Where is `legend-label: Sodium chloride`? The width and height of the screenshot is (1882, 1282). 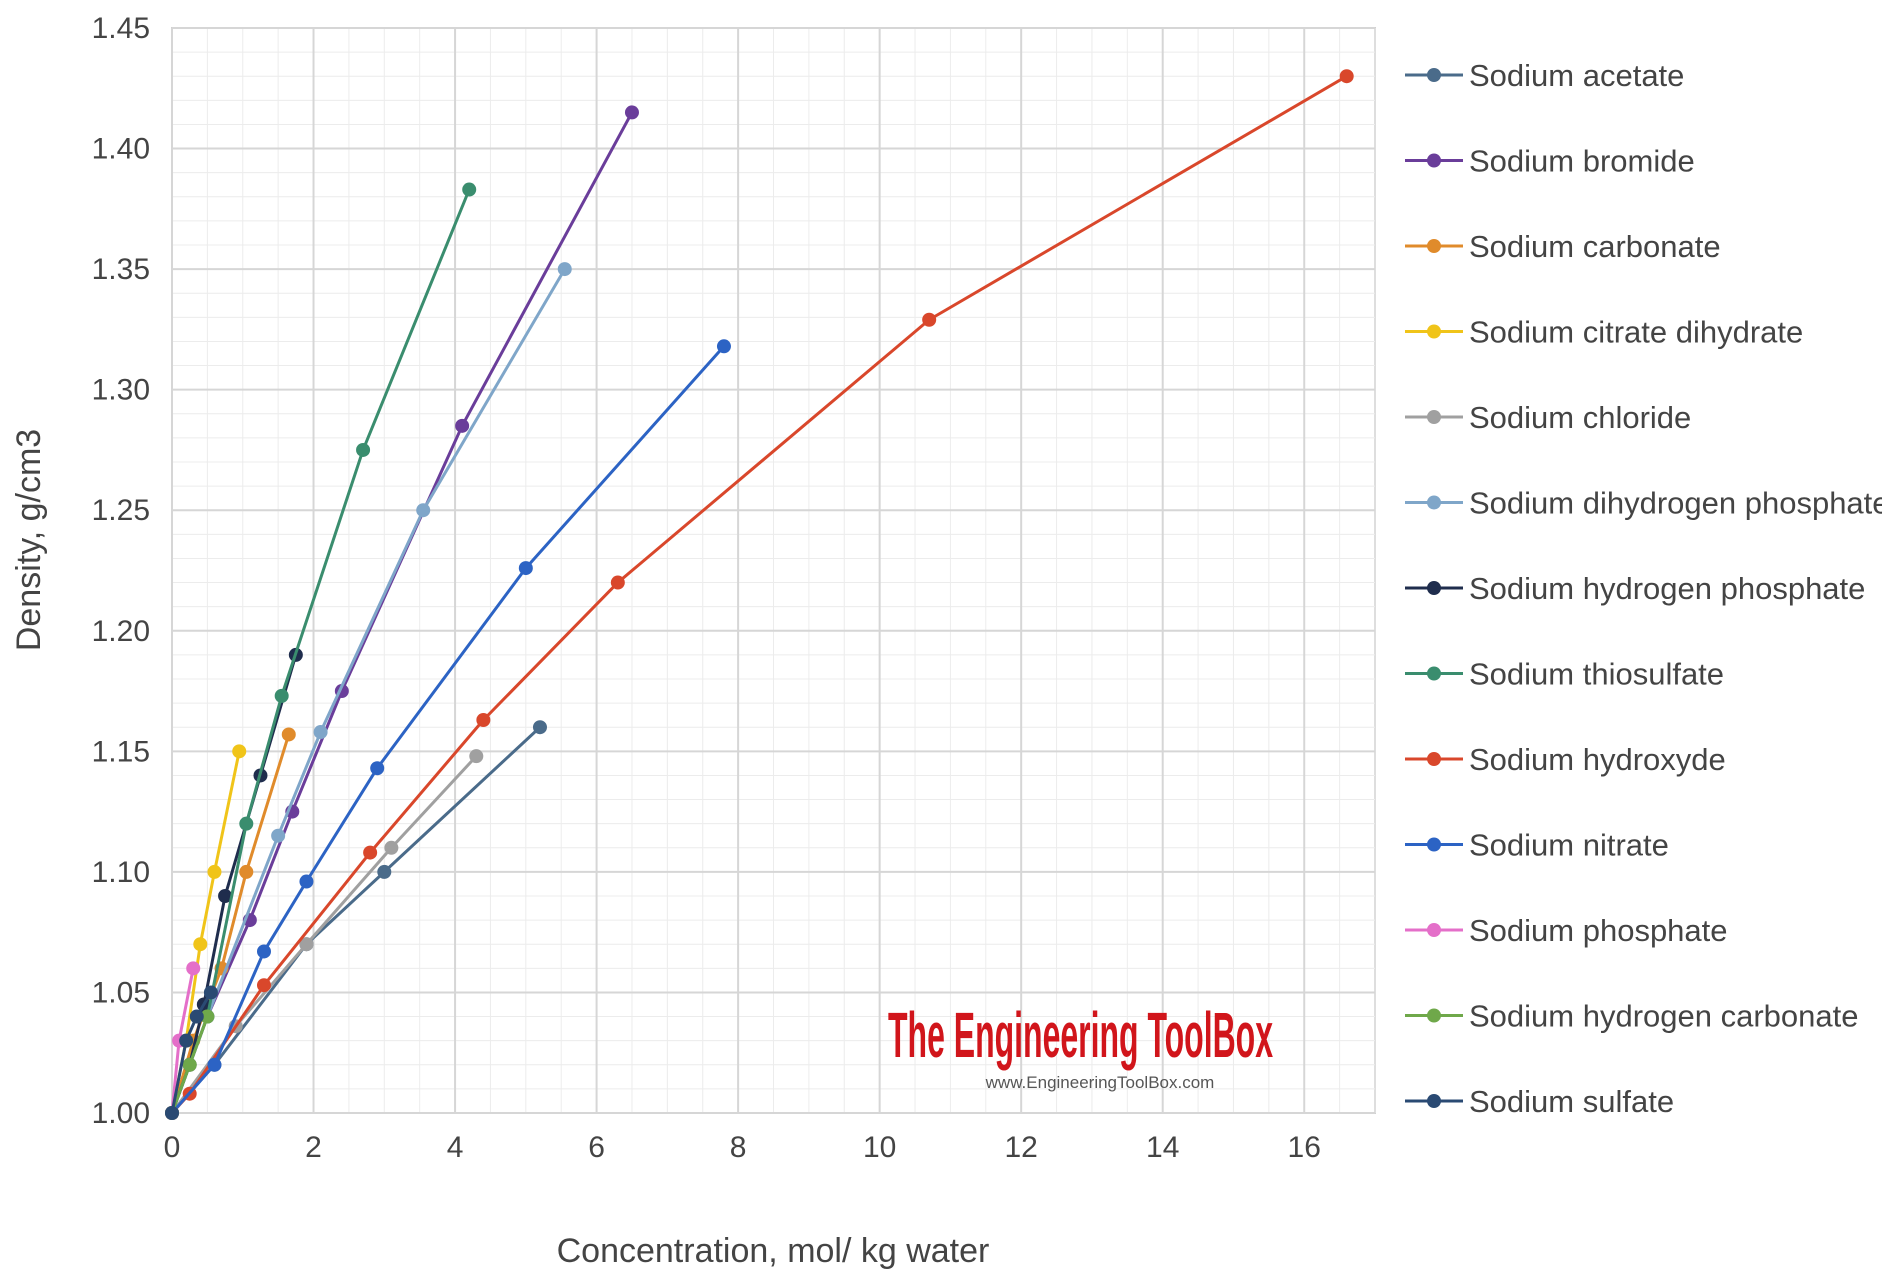 legend-label: Sodium chloride is located at coordinates (1580, 417).